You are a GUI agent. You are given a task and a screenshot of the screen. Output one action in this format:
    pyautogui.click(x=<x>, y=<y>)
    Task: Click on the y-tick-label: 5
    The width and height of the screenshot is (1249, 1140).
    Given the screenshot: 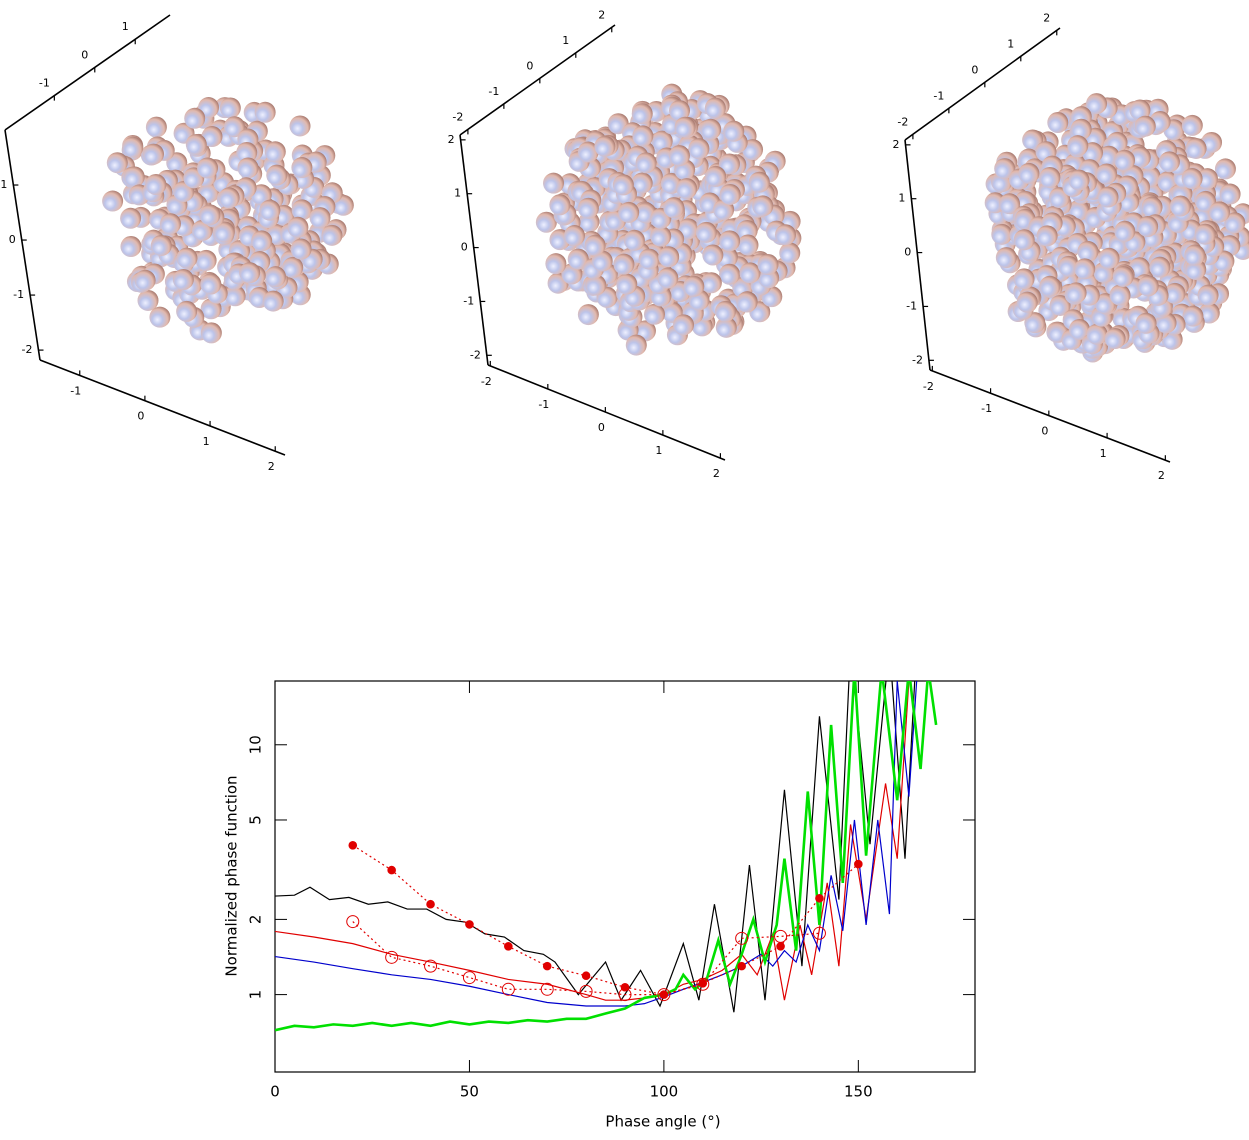 What is the action you would take?
    pyautogui.click(x=256, y=820)
    